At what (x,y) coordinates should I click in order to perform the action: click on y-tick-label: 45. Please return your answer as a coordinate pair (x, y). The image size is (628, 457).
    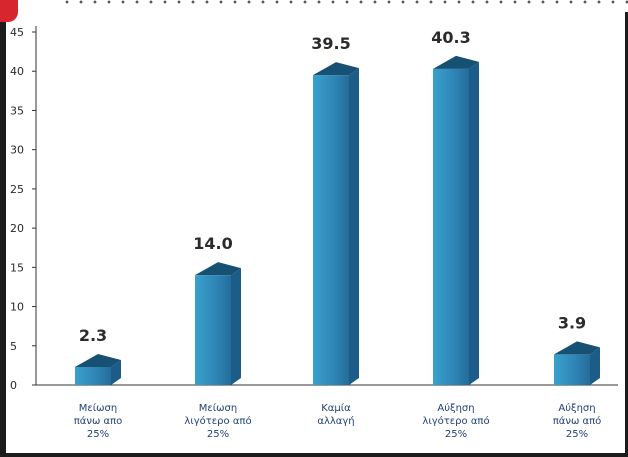
    Looking at the image, I should click on (17, 32).